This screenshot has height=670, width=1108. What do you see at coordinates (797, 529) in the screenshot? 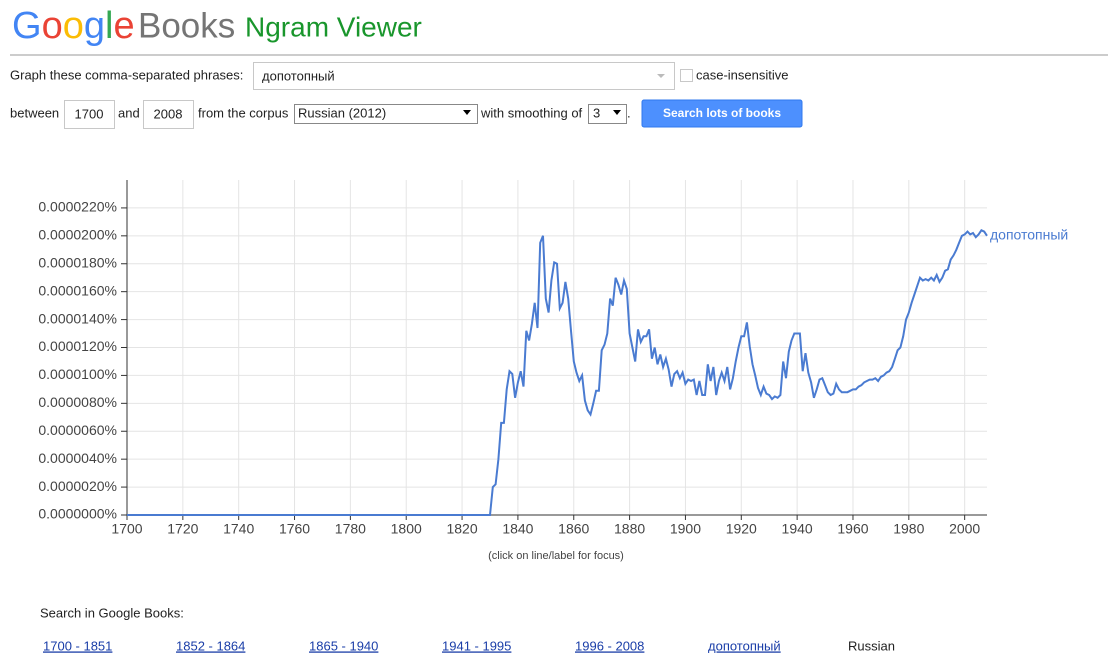
I see `x-tick-label: 1940` at bounding box center [797, 529].